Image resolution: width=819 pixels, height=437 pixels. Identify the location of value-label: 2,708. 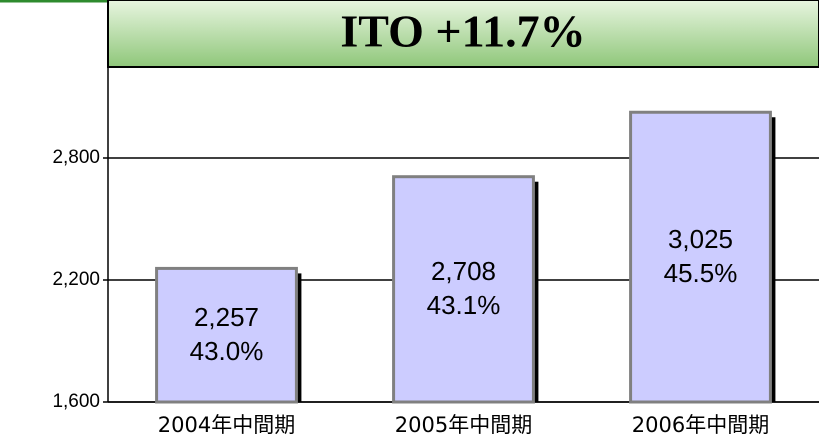
(463, 271).